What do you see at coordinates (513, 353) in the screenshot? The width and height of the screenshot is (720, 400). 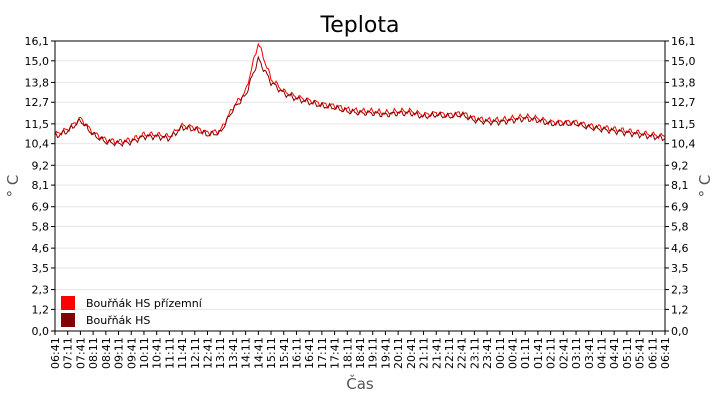 I see `x-tick-label: 00:41` at bounding box center [513, 353].